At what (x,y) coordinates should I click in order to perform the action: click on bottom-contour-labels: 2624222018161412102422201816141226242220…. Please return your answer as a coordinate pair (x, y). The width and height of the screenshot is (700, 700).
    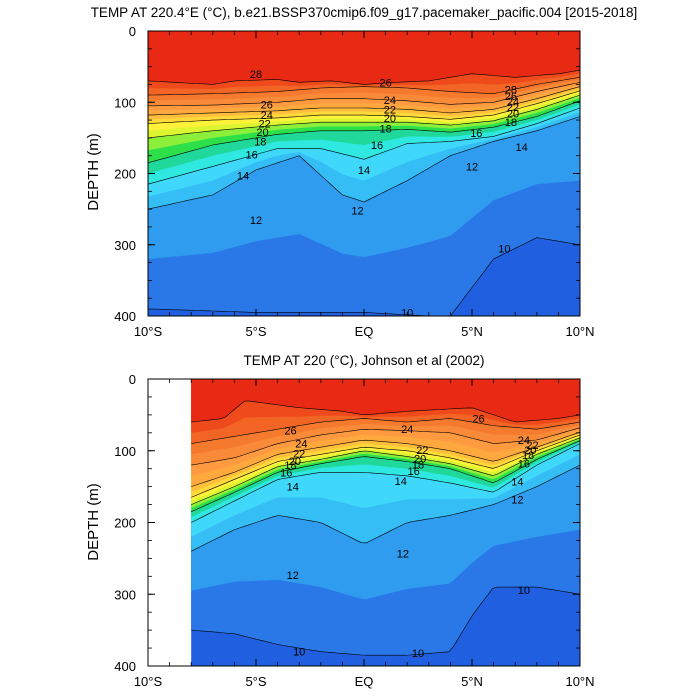
    Looking at the image, I should click on (409, 536).